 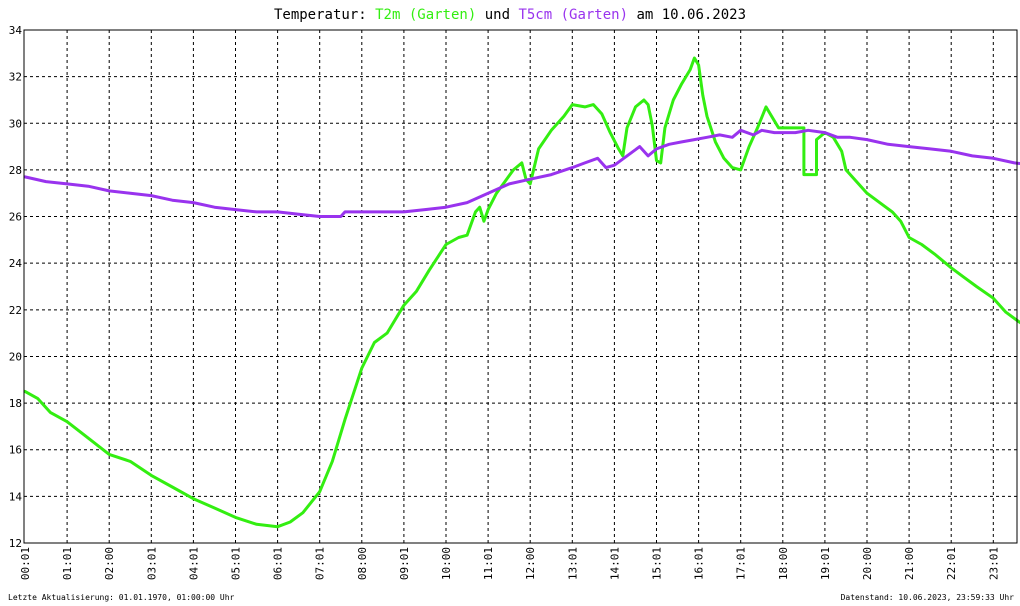 What do you see at coordinates (993, 563) in the screenshot?
I see `x-tick-label: 23:01` at bounding box center [993, 563].